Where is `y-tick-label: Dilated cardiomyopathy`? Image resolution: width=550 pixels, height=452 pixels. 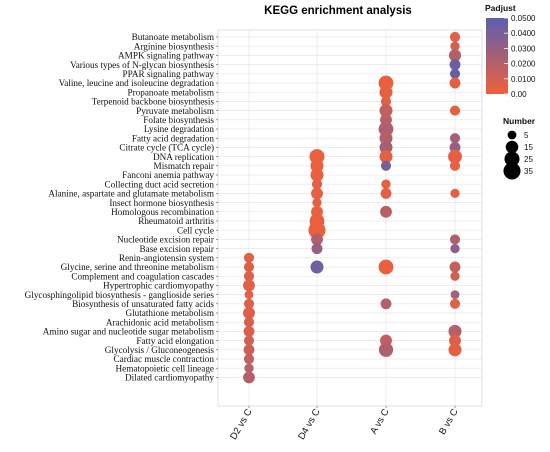
y-tick-label: Dilated cardiomyopathy is located at coordinates (169, 378).